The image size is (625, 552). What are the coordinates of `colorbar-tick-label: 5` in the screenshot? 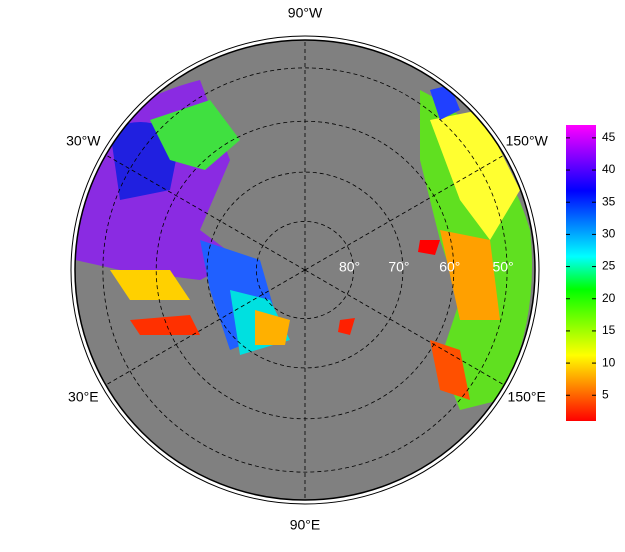 It's located at (605, 394).